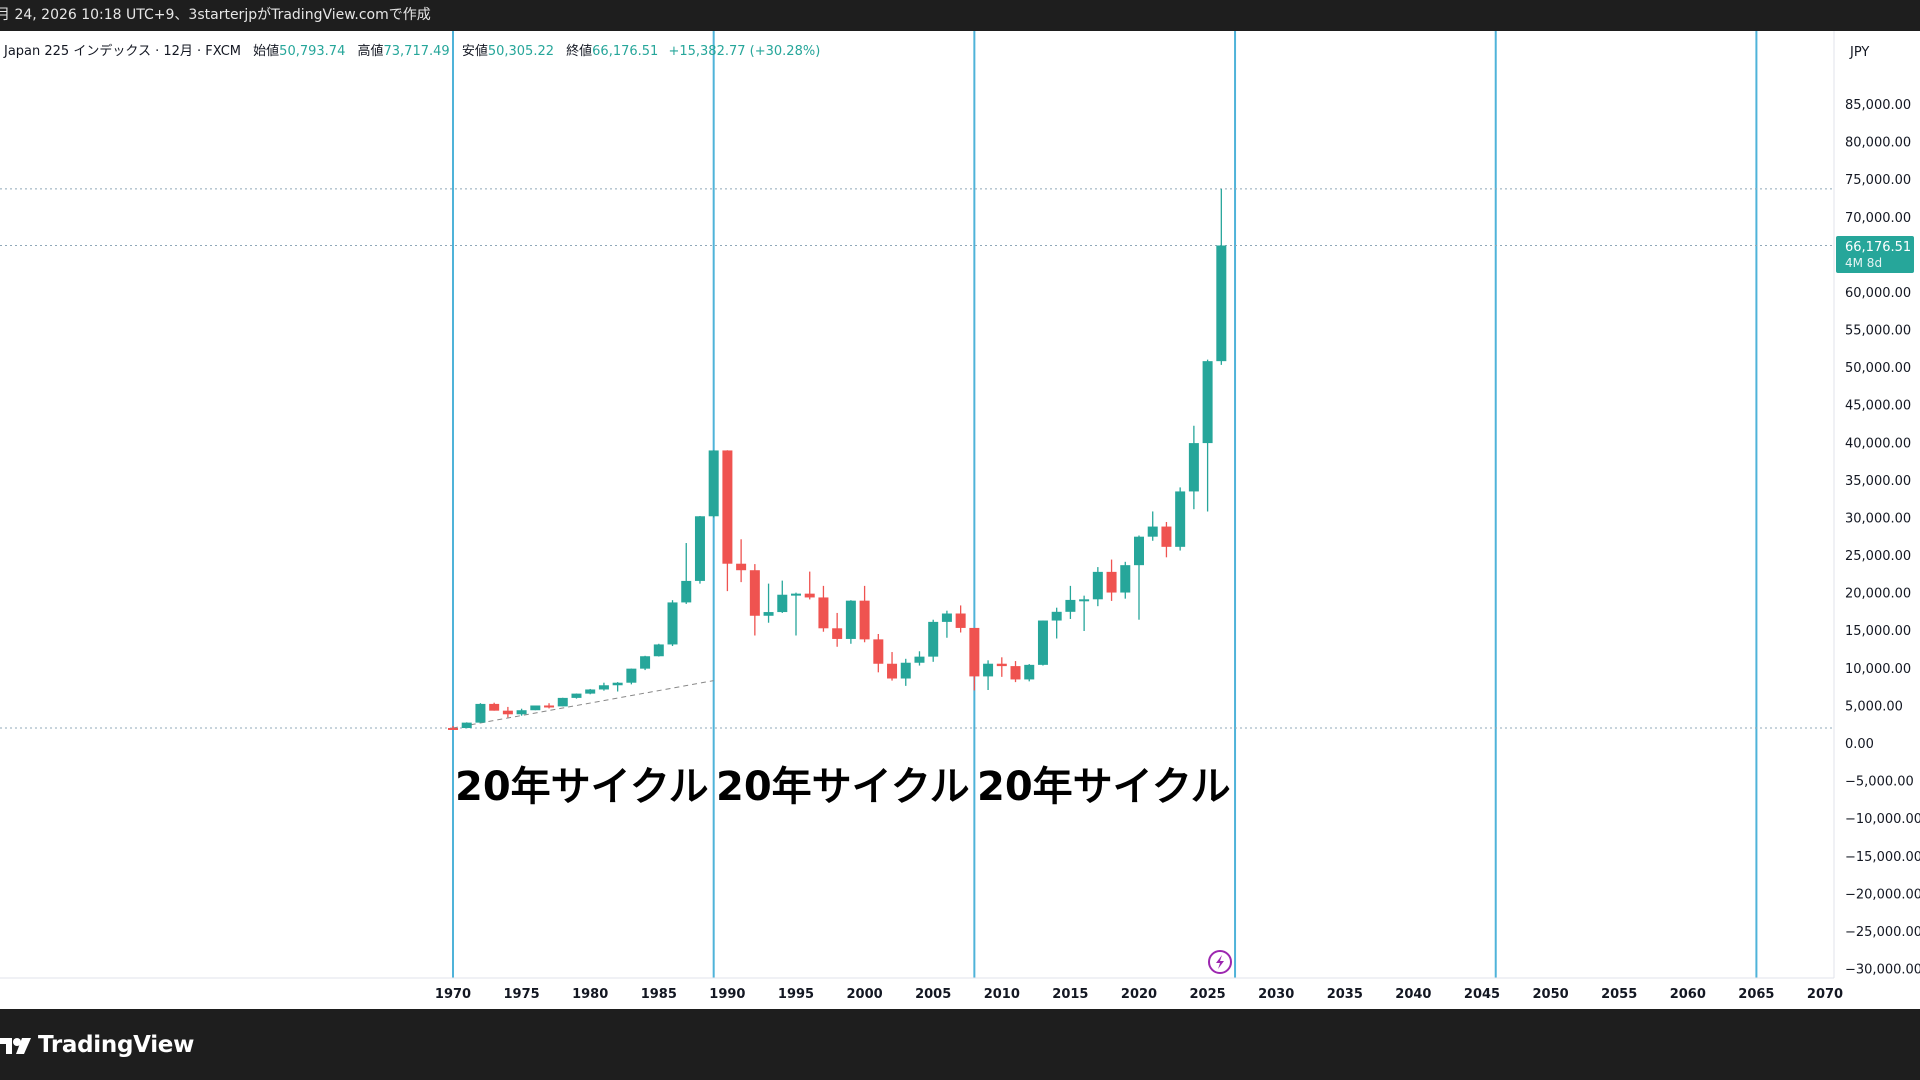 Image resolution: width=1920 pixels, height=1080 pixels. What do you see at coordinates (1882, 819) in the screenshot?
I see `price-tick-label: −10,000.00` at bounding box center [1882, 819].